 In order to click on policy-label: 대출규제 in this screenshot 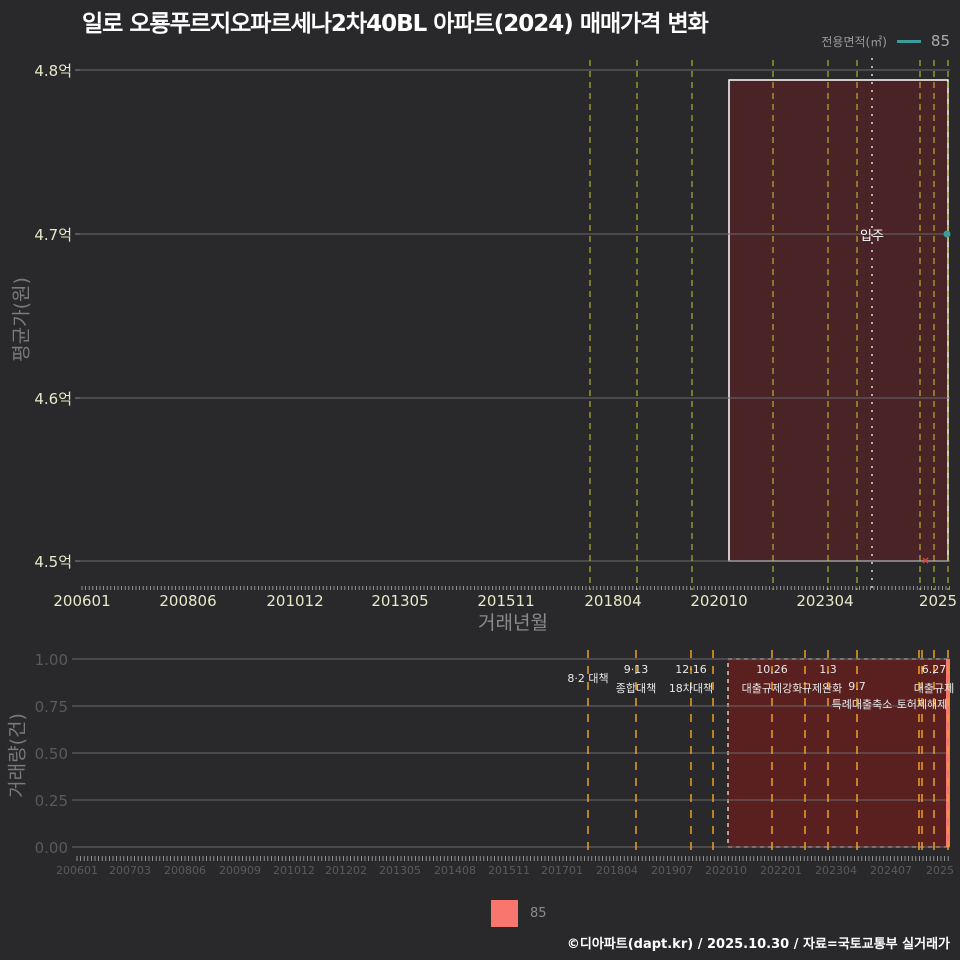, I will do `click(934, 688)`.